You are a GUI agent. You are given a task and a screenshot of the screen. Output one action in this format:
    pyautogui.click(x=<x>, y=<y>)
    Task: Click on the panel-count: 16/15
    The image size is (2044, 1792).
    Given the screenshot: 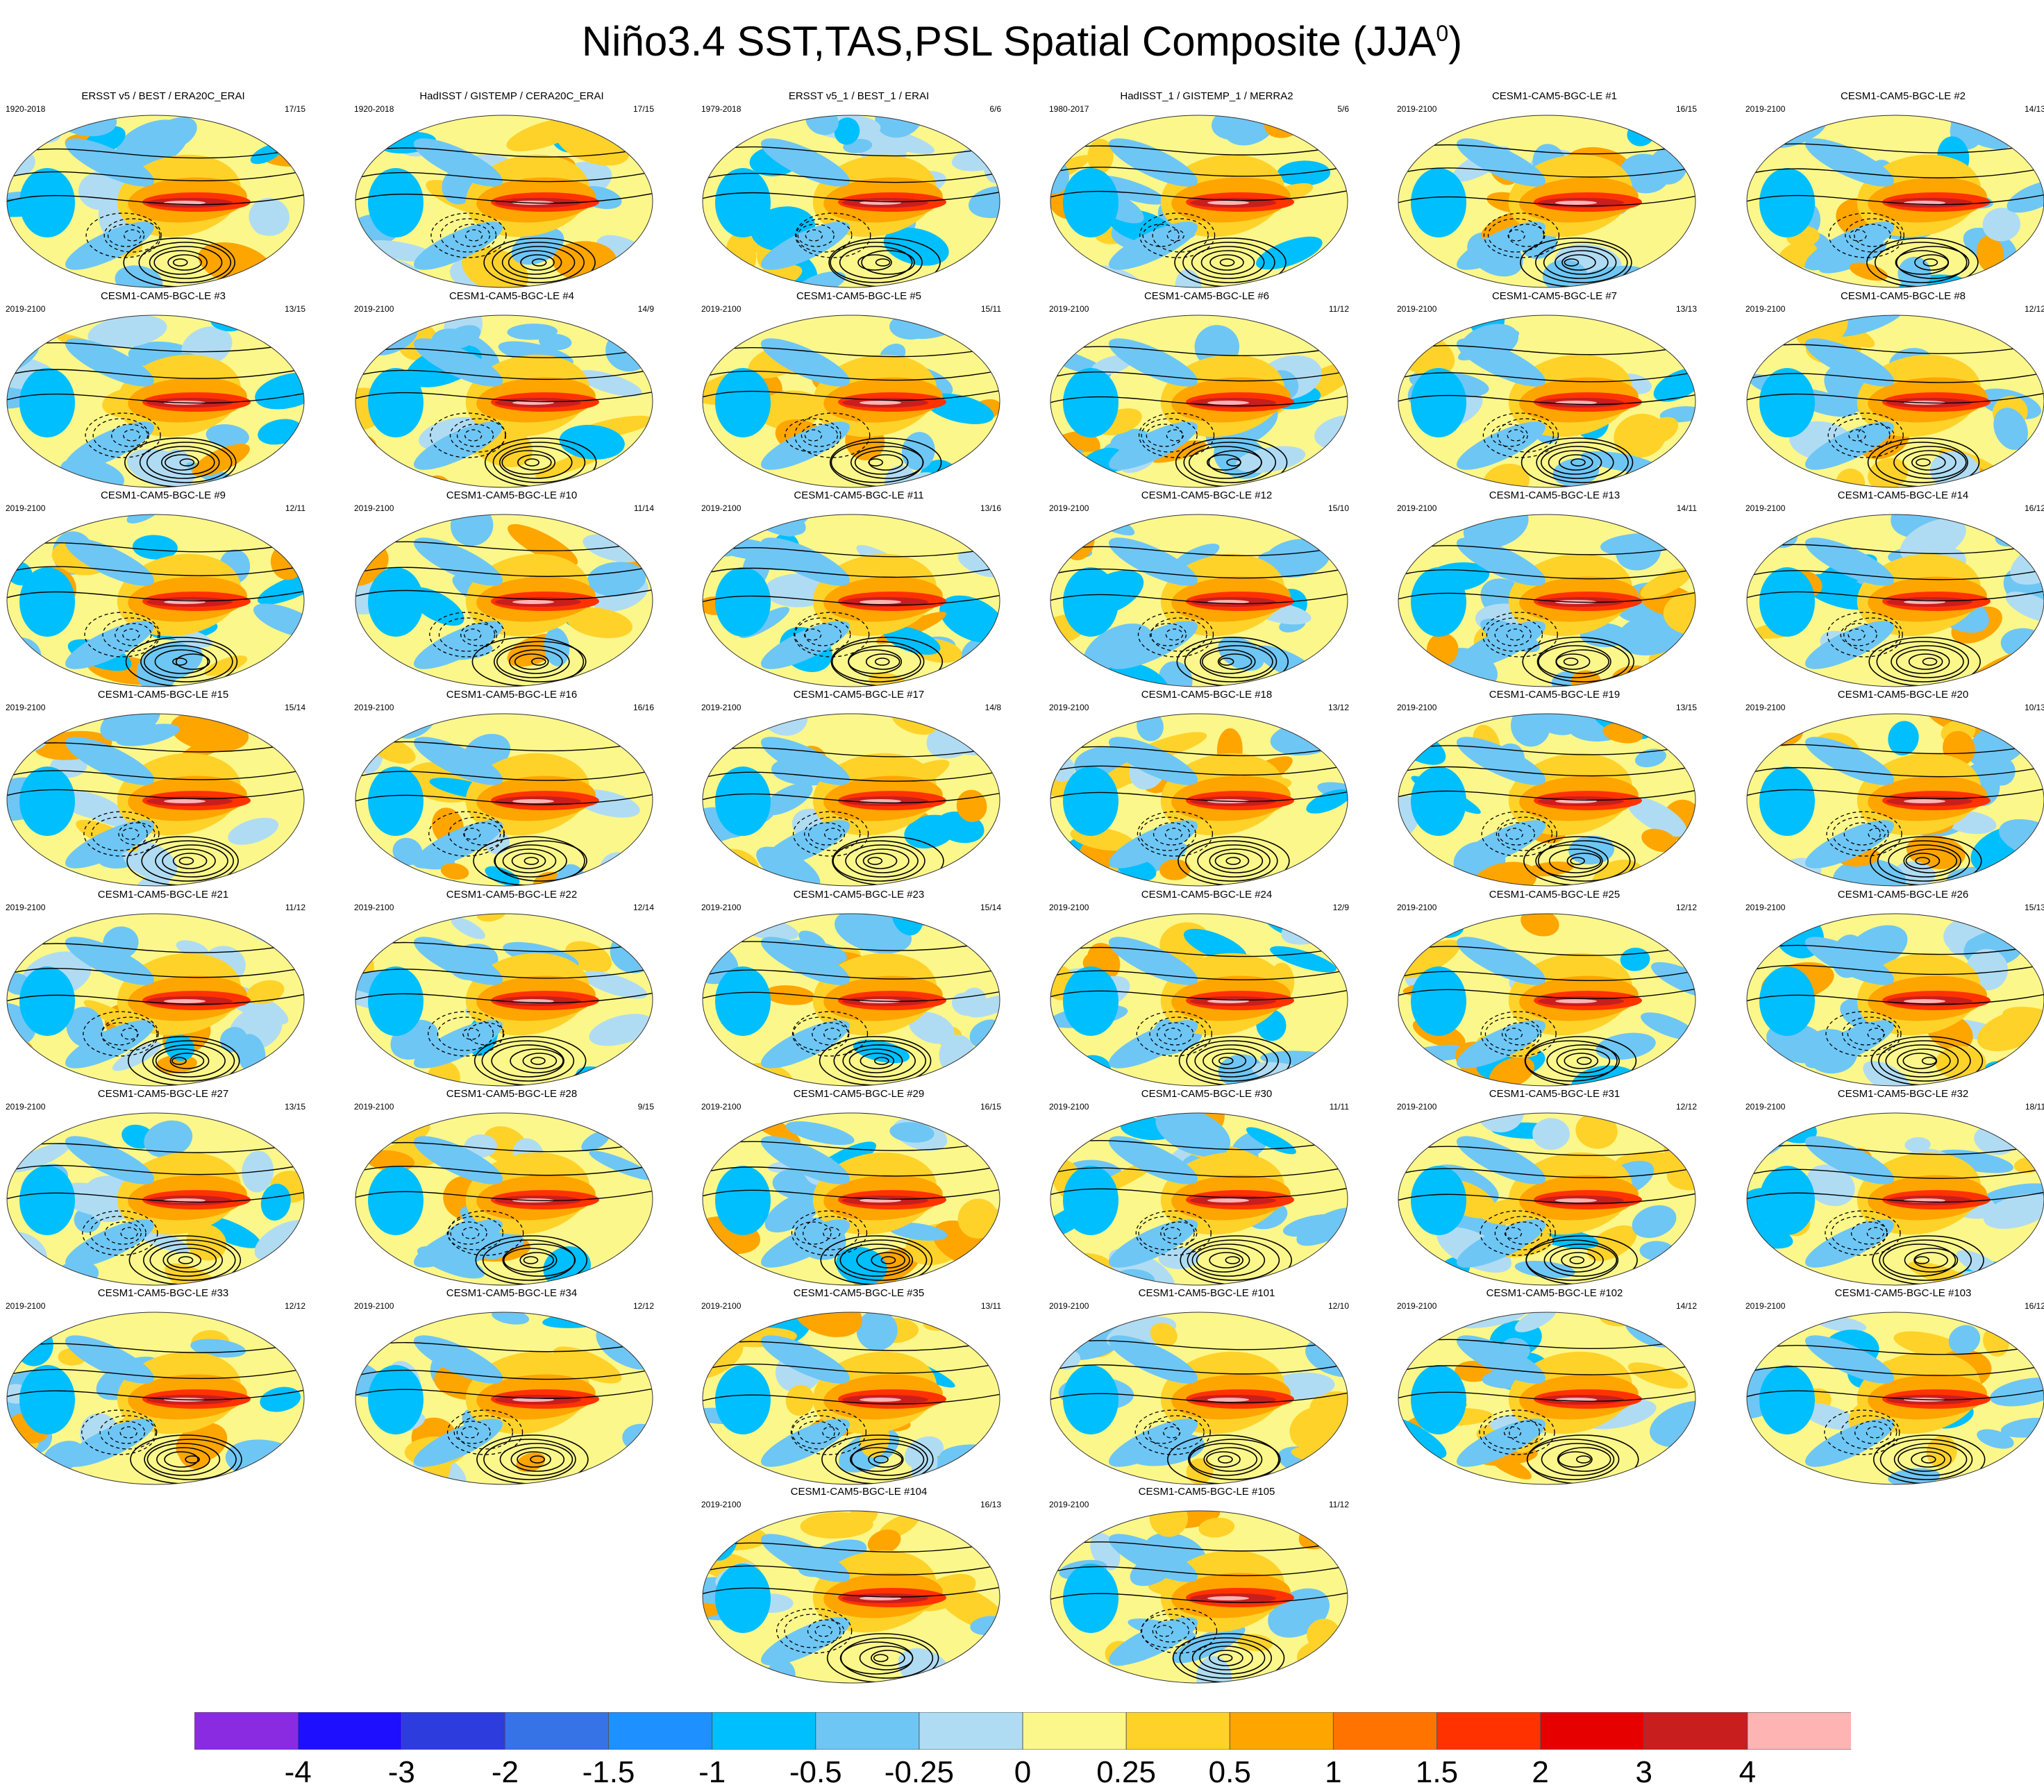 What is the action you would take?
    pyautogui.click(x=990, y=1107)
    